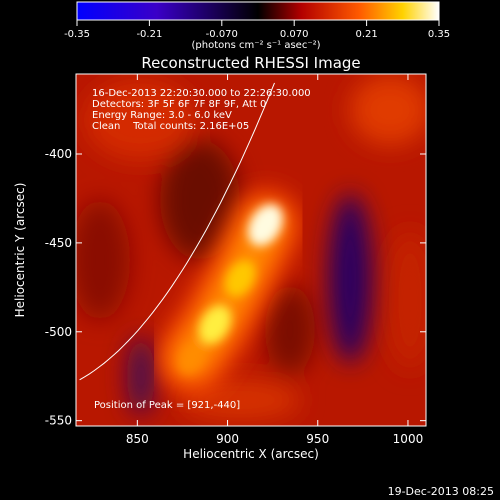 This screenshot has width=500, height=500. I want to click on y-tick-label: -400, so click(58, 154).